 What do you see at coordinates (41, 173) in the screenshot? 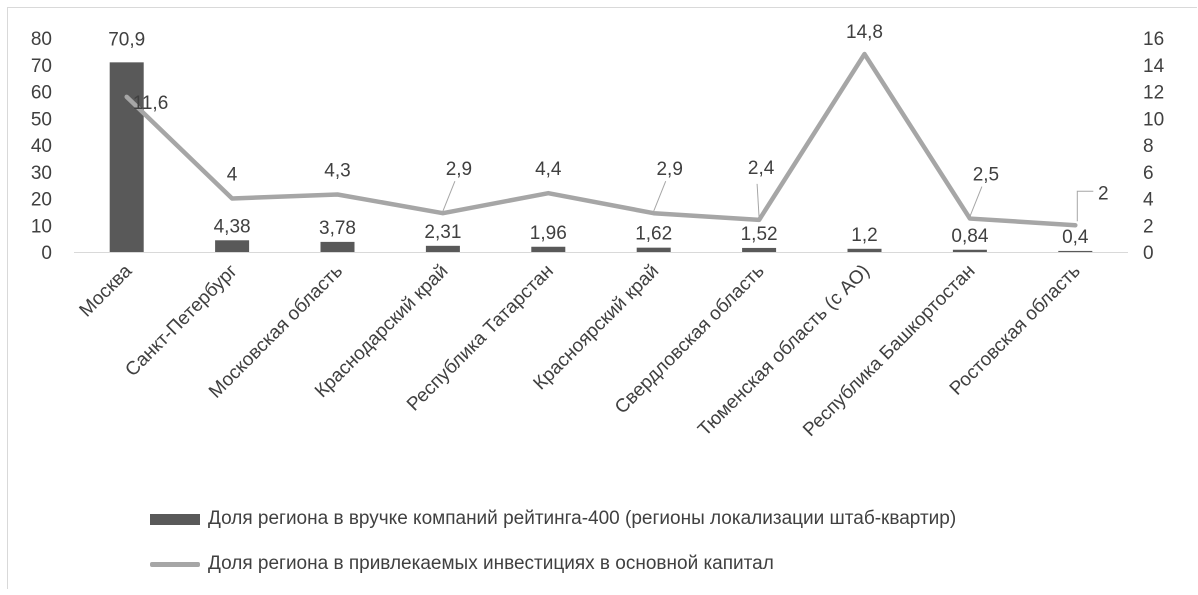
I see `y-left-tick-label: 30` at bounding box center [41, 173].